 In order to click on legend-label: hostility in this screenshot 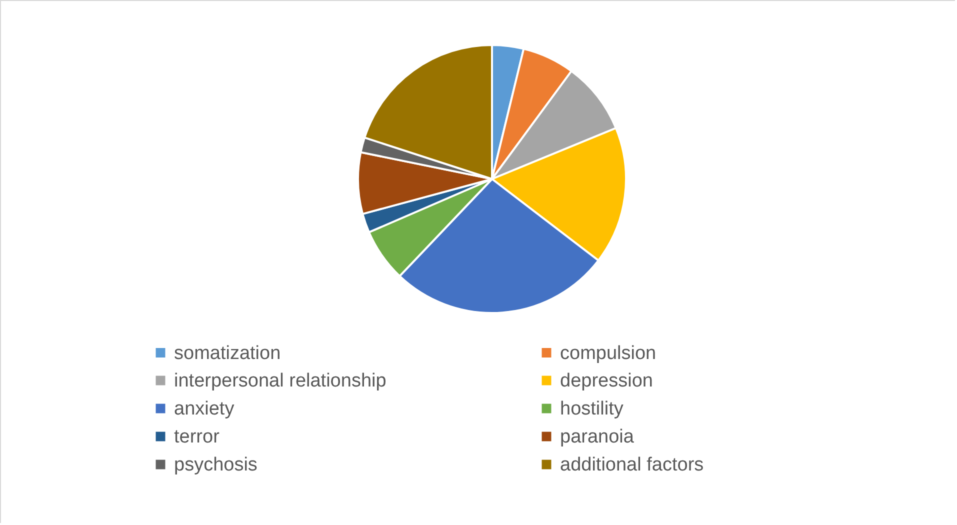, I will do `click(592, 409)`.